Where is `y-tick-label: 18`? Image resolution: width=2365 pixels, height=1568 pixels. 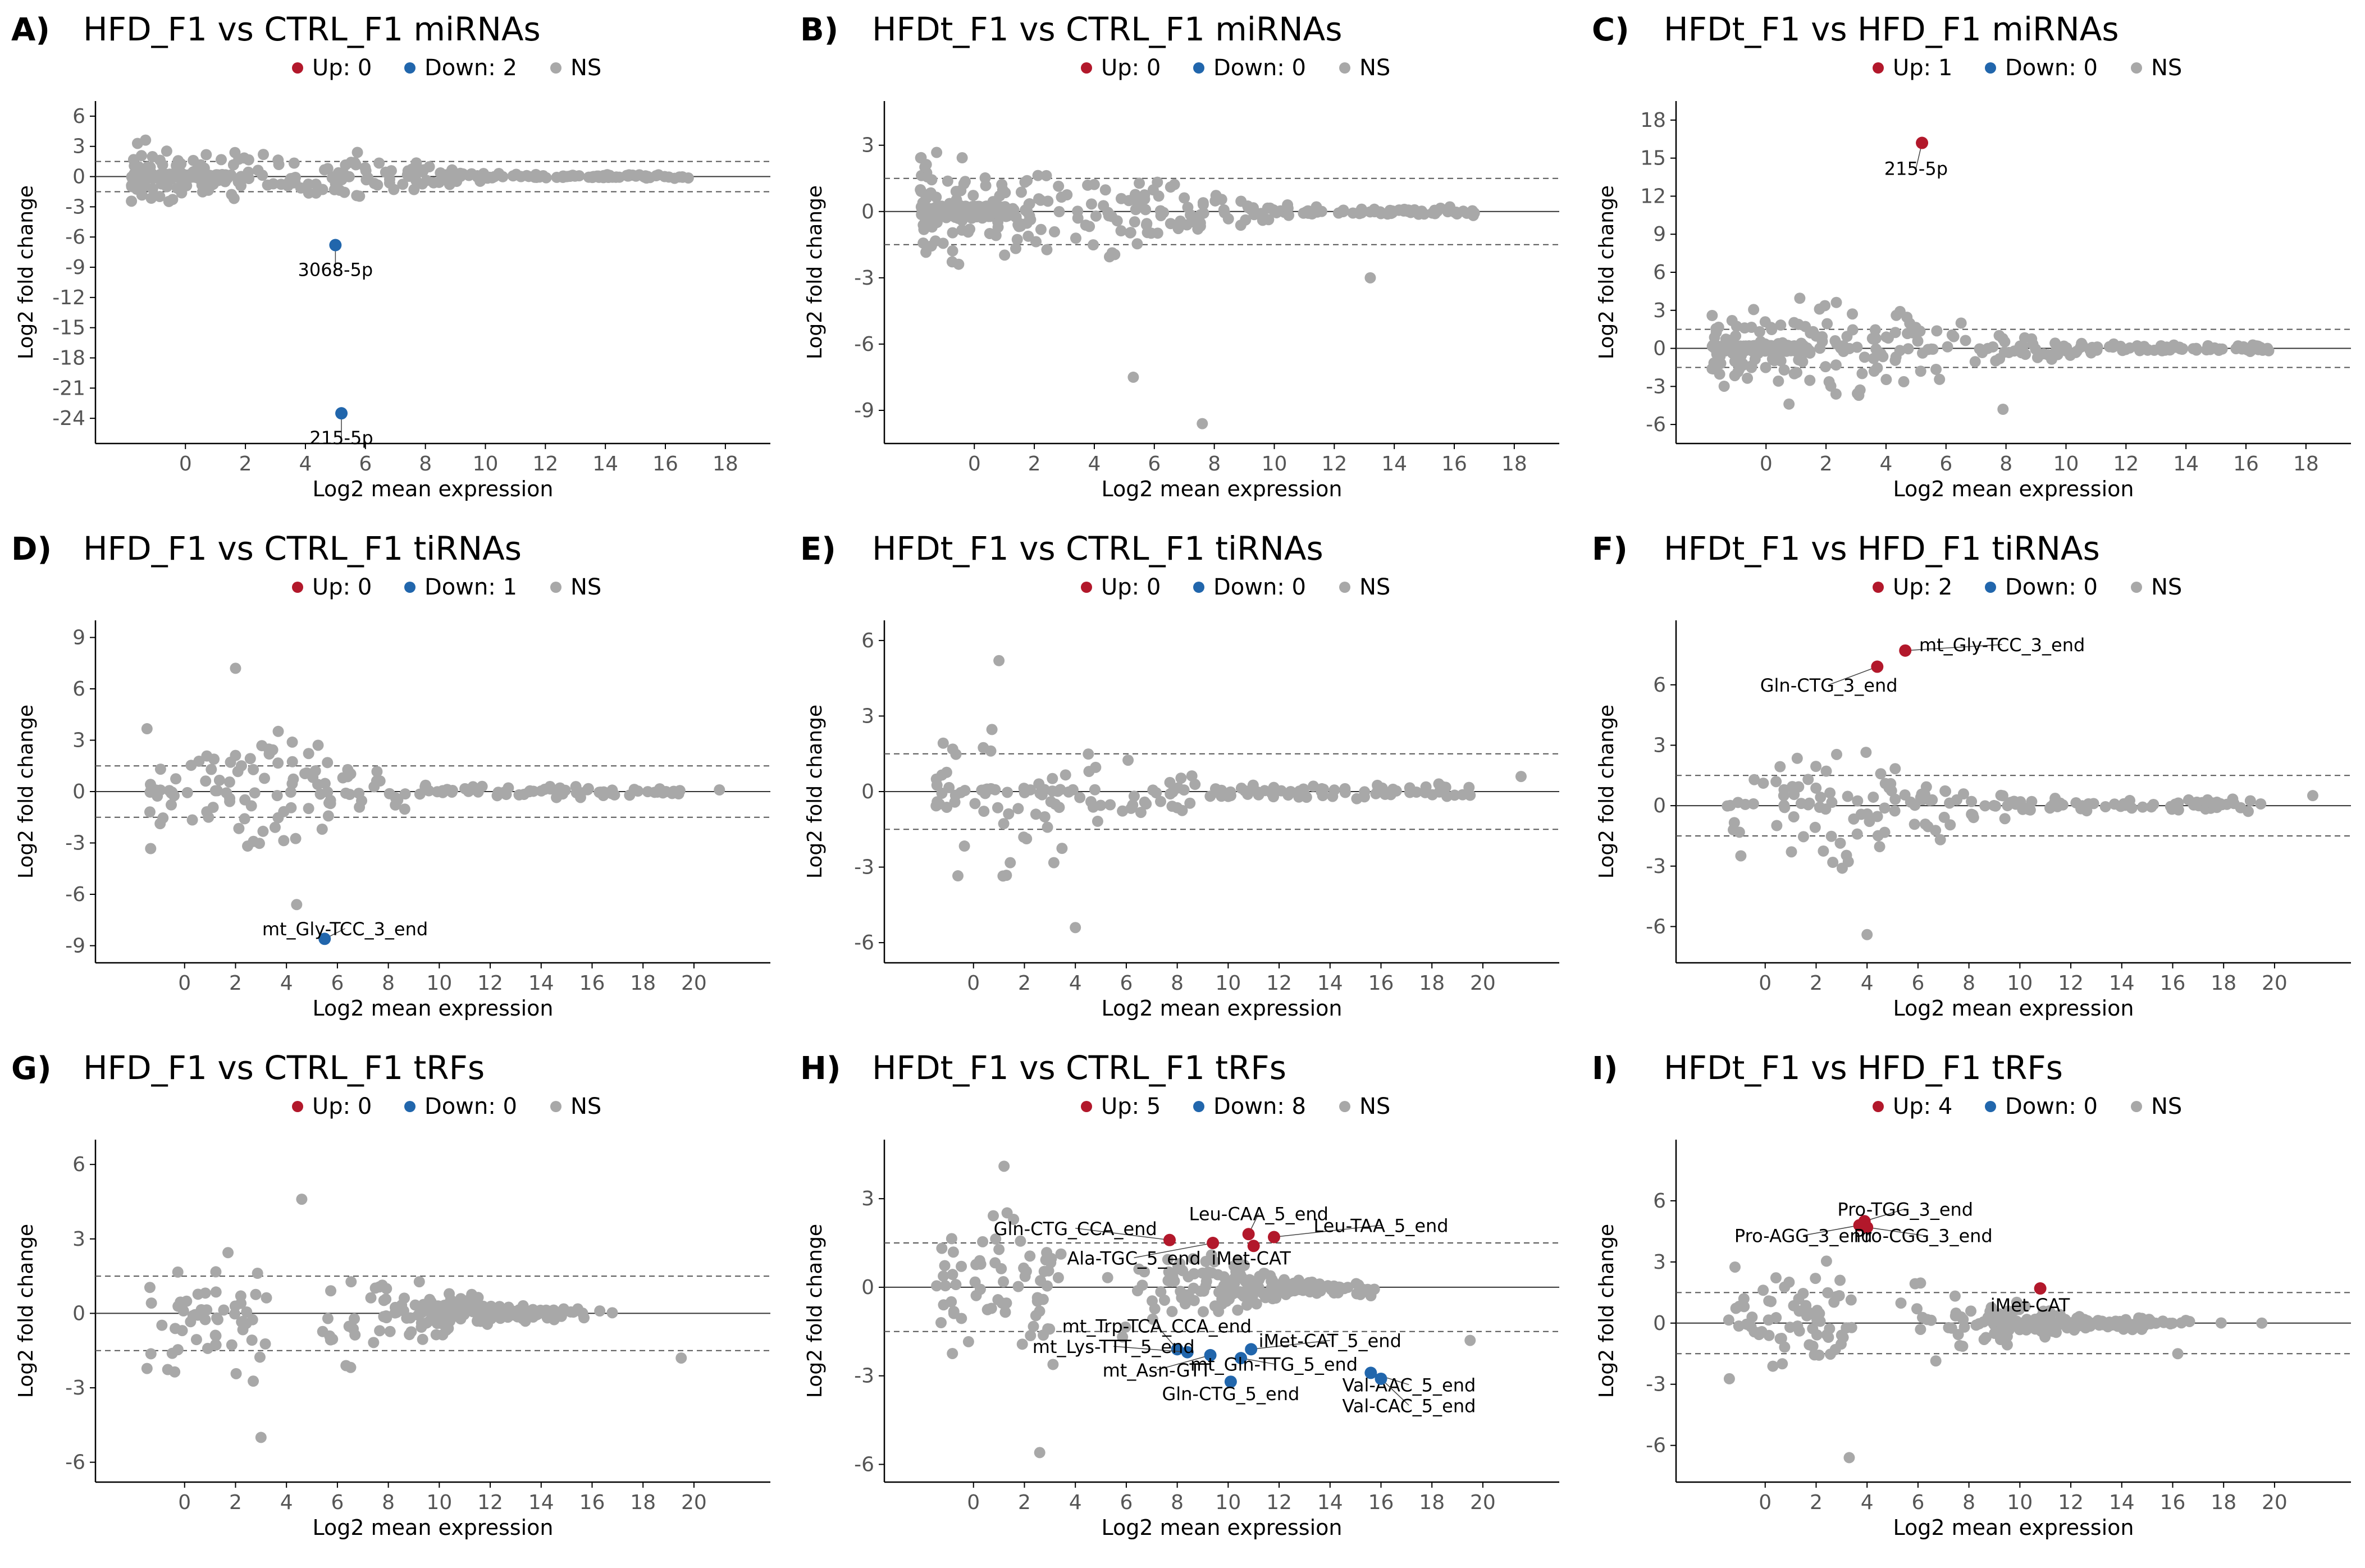
y-tick-label: 18 is located at coordinates (1653, 120).